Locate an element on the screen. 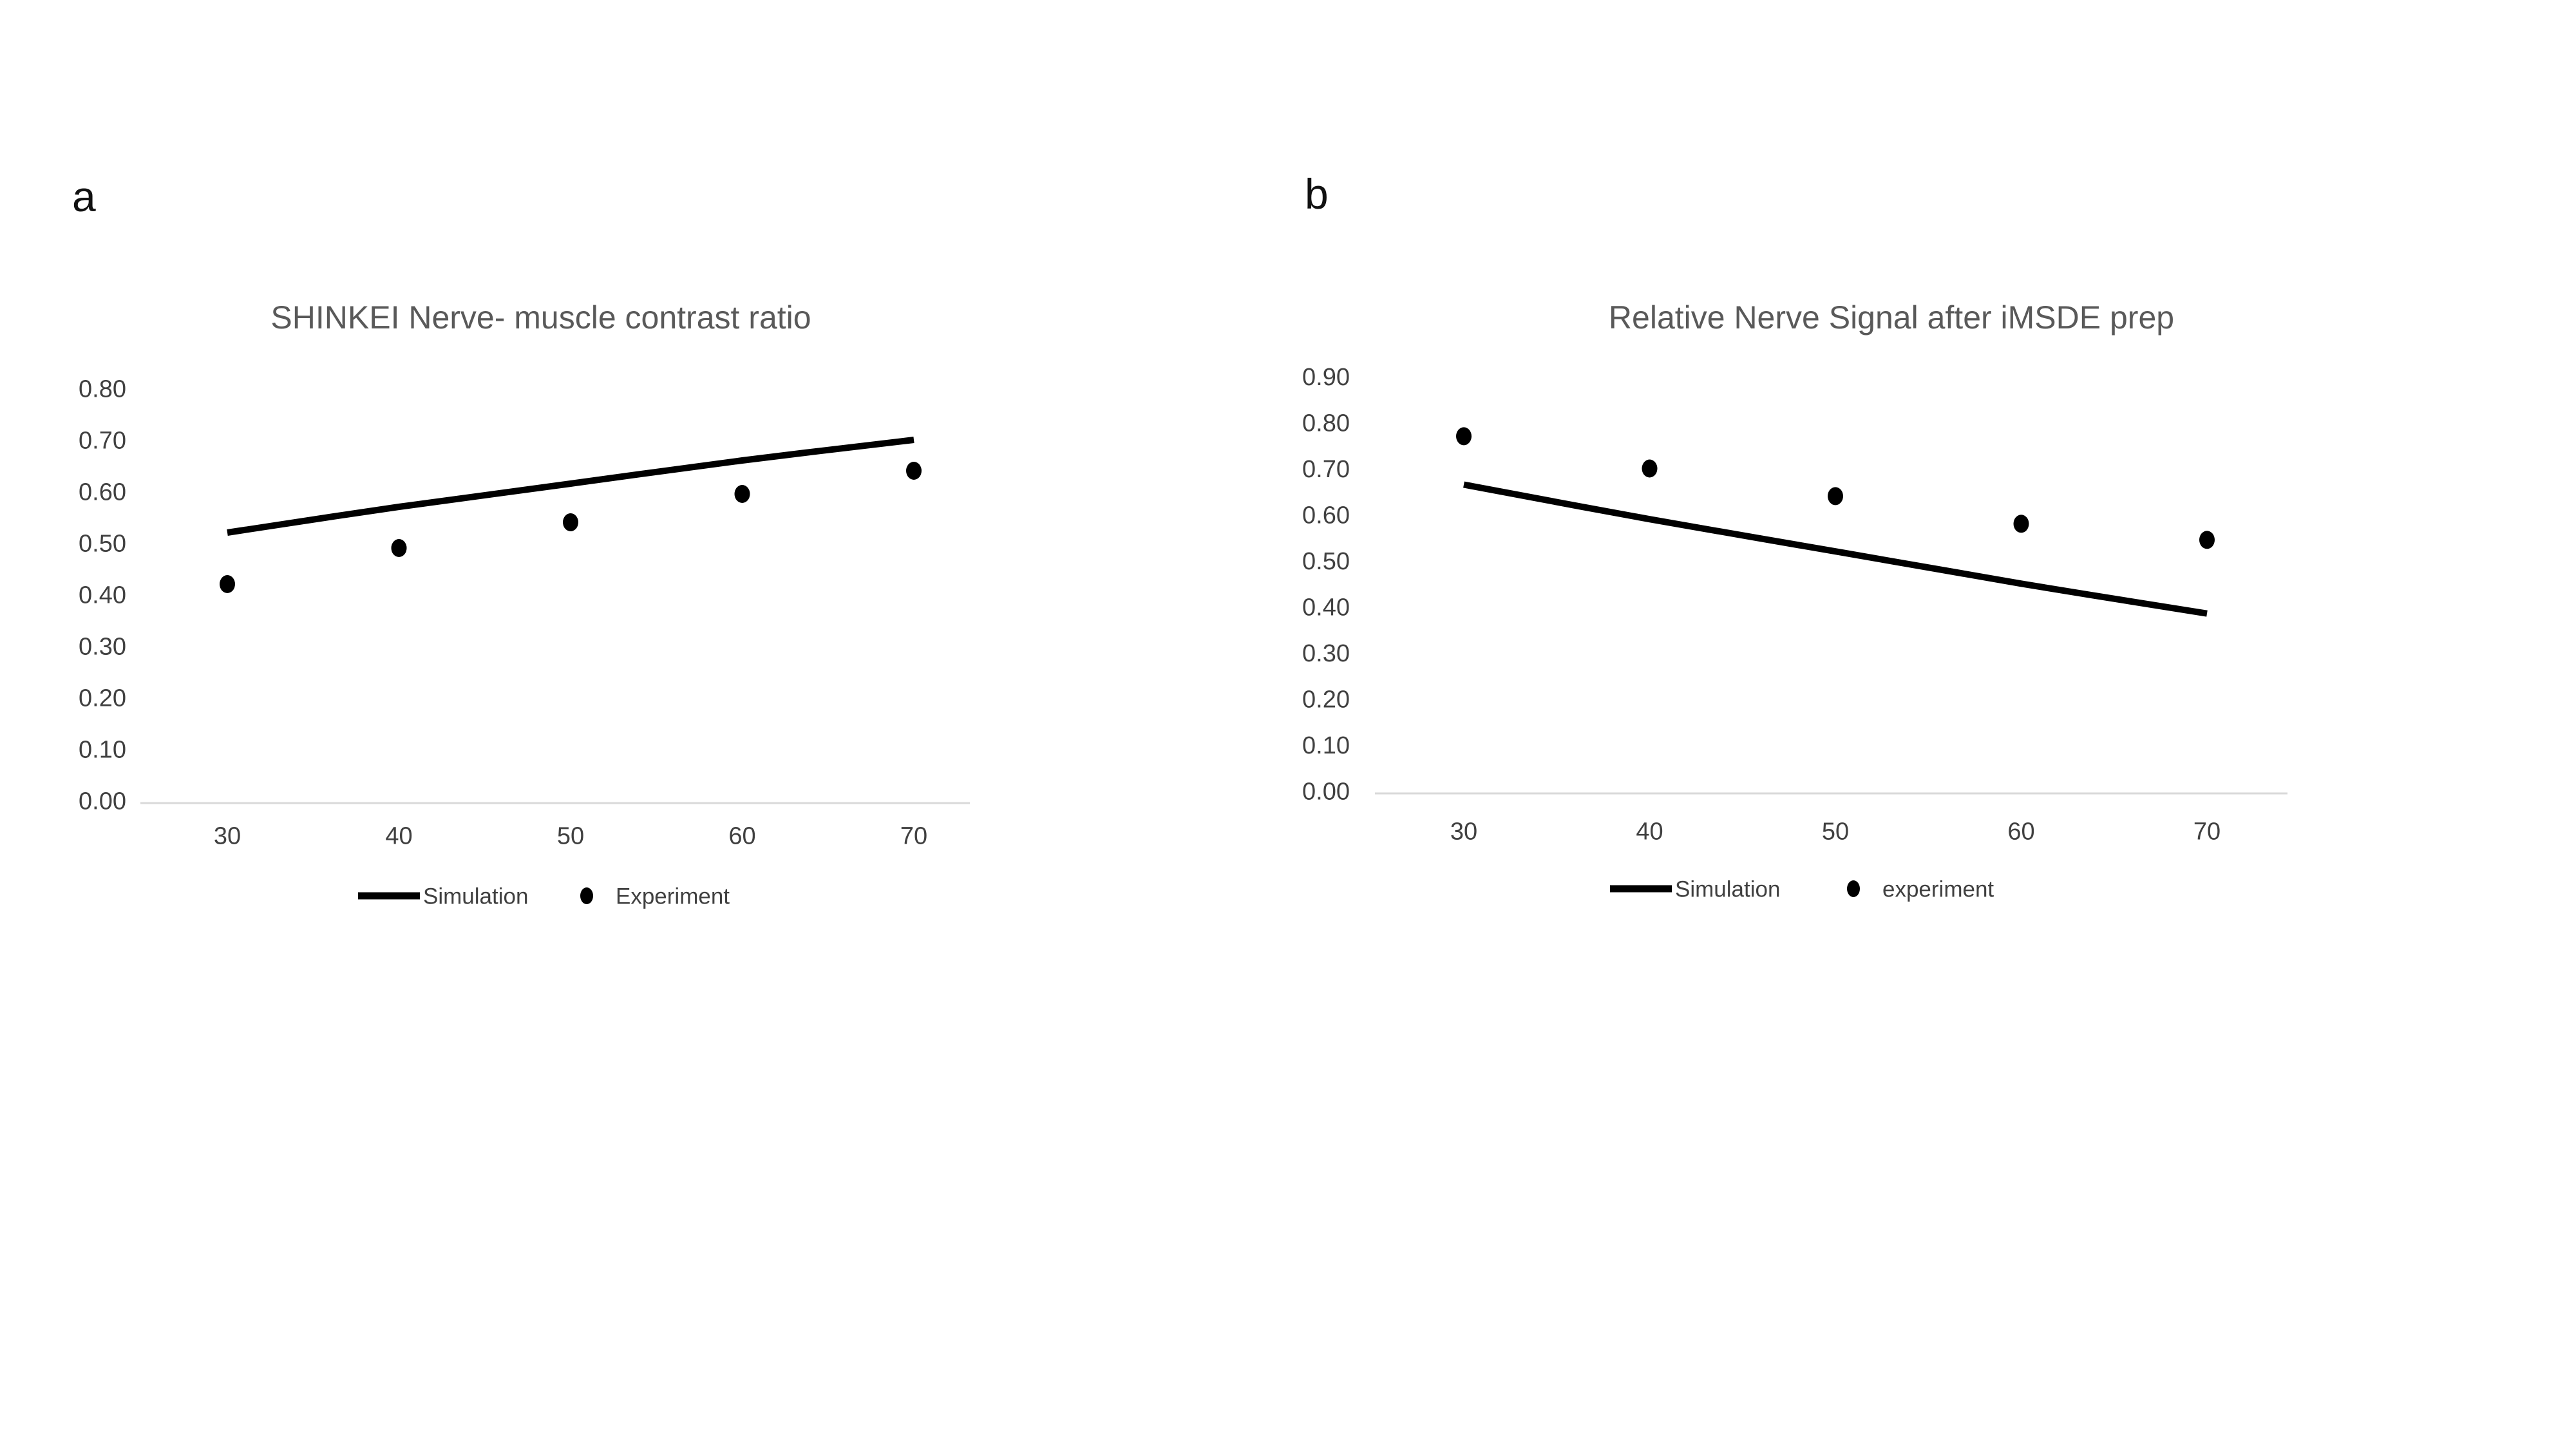 The image size is (2576, 1449). y-axis-tick-label: 0.90 is located at coordinates (1326, 378).